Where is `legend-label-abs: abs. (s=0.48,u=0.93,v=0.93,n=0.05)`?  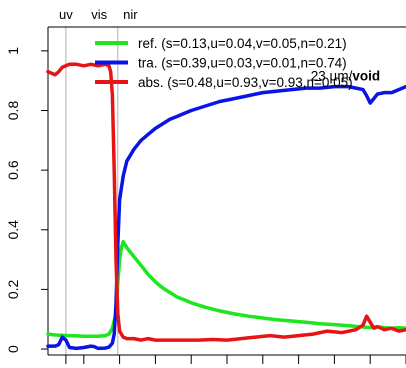 legend-label-abs: abs. (s=0.48,u=0.93,v=0.93,n=0.05) is located at coordinates (245, 82).